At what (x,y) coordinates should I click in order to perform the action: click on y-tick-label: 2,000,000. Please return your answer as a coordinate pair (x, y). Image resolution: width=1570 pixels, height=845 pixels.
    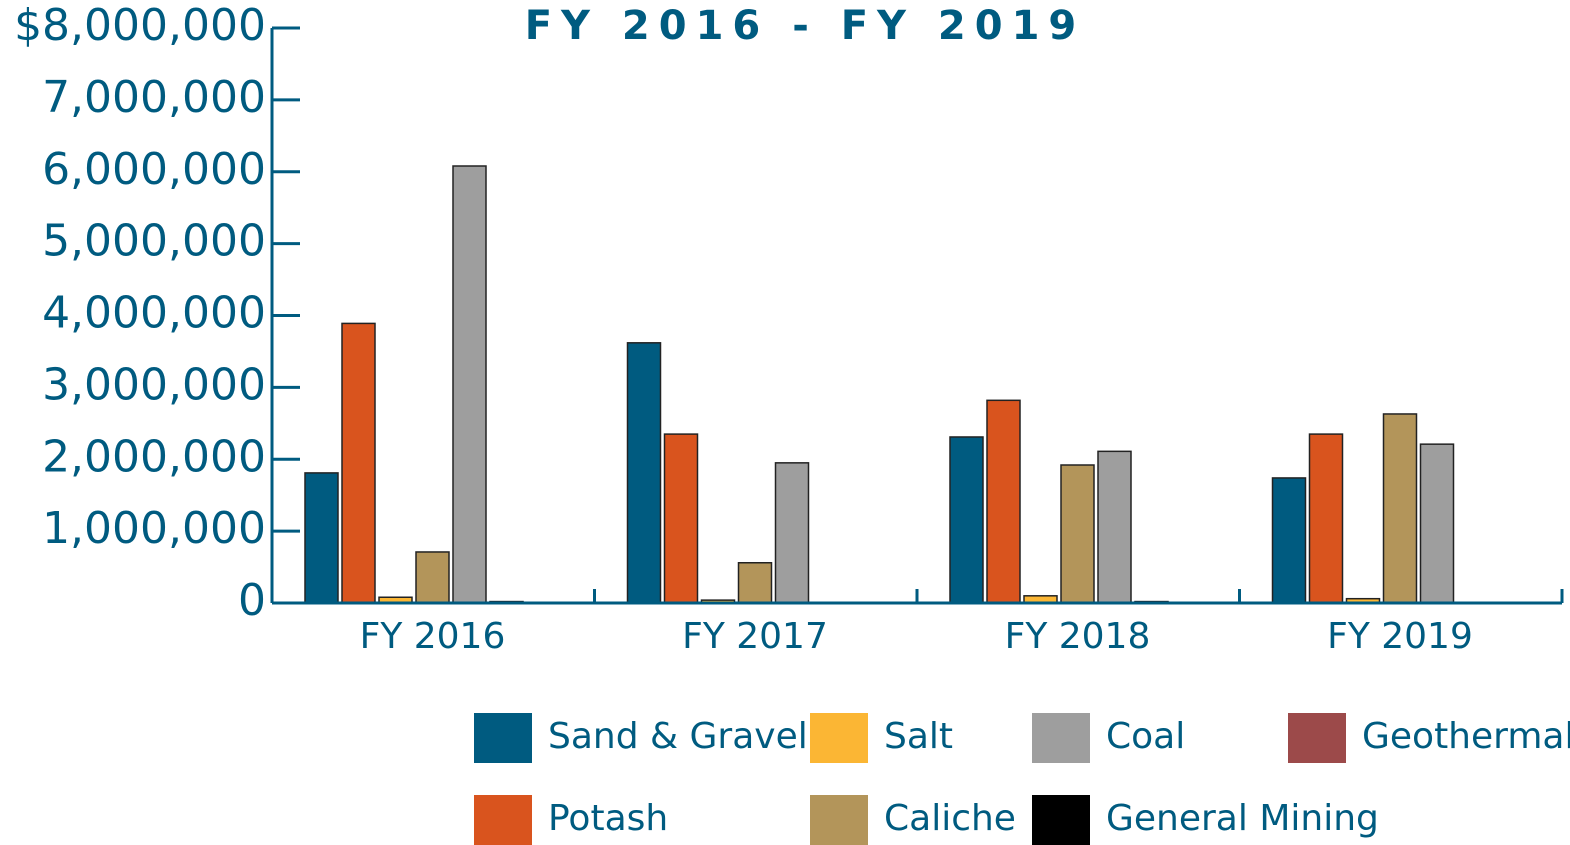
    Looking at the image, I should click on (154, 456).